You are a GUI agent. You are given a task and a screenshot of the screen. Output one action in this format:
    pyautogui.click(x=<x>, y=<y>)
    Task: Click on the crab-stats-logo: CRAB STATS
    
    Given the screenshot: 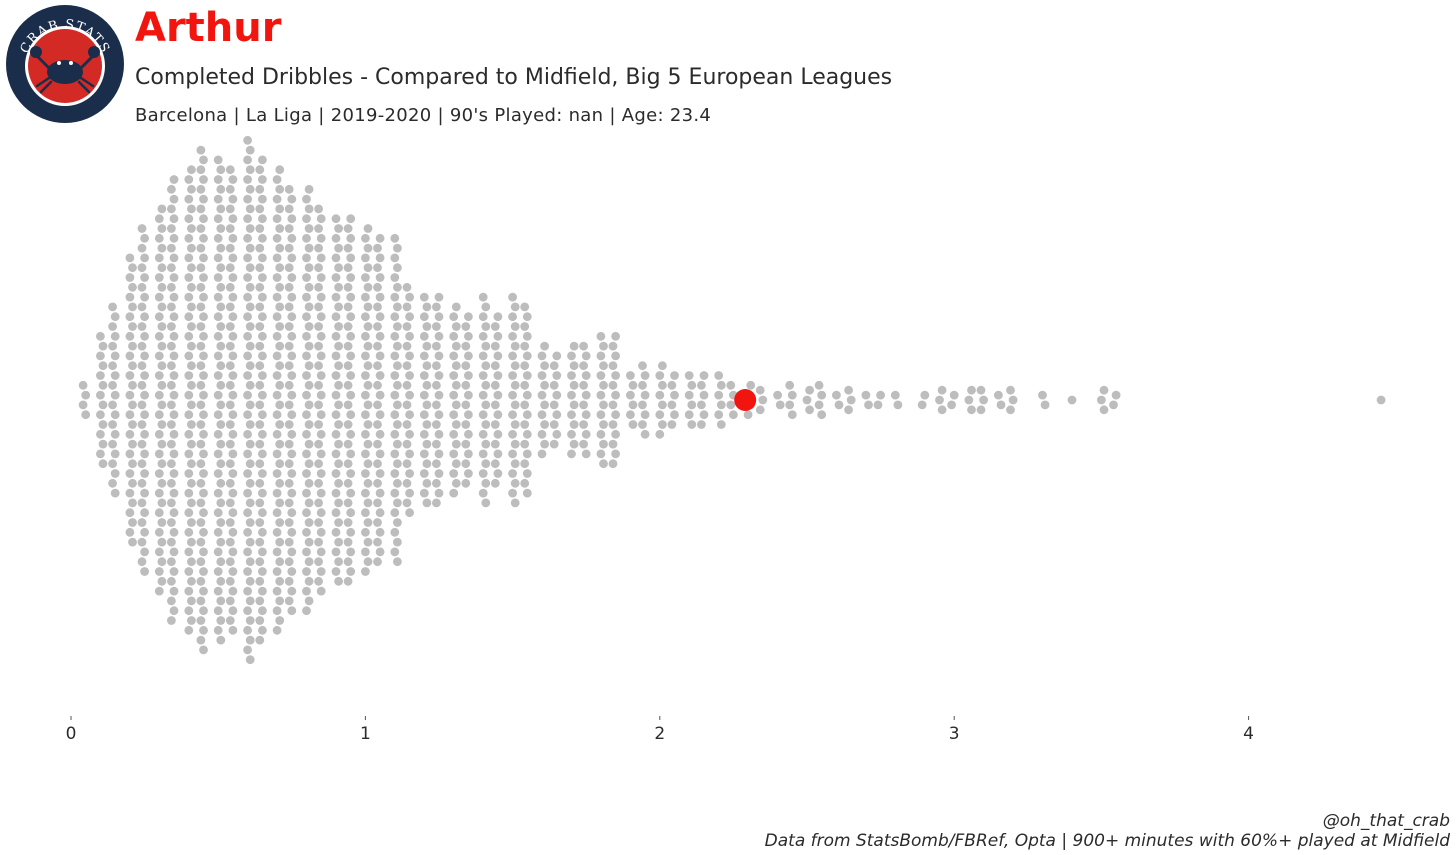 What is the action you would take?
    pyautogui.click(x=65, y=64)
    